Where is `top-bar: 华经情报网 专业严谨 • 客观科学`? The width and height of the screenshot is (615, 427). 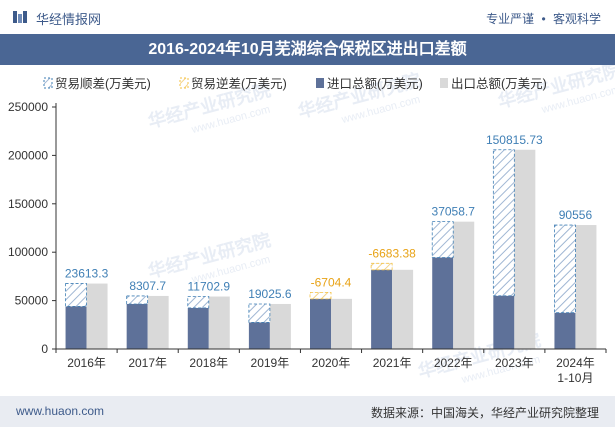
top-bar: 华经情报网 专业严谨 • 客观科学 is located at coordinates (307, 17).